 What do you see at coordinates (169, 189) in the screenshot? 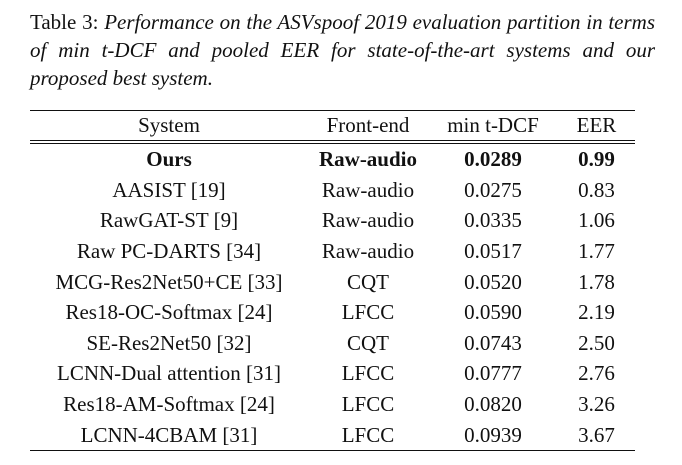
I see `cell-system: AASIST [19]` at bounding box center [169, 189].